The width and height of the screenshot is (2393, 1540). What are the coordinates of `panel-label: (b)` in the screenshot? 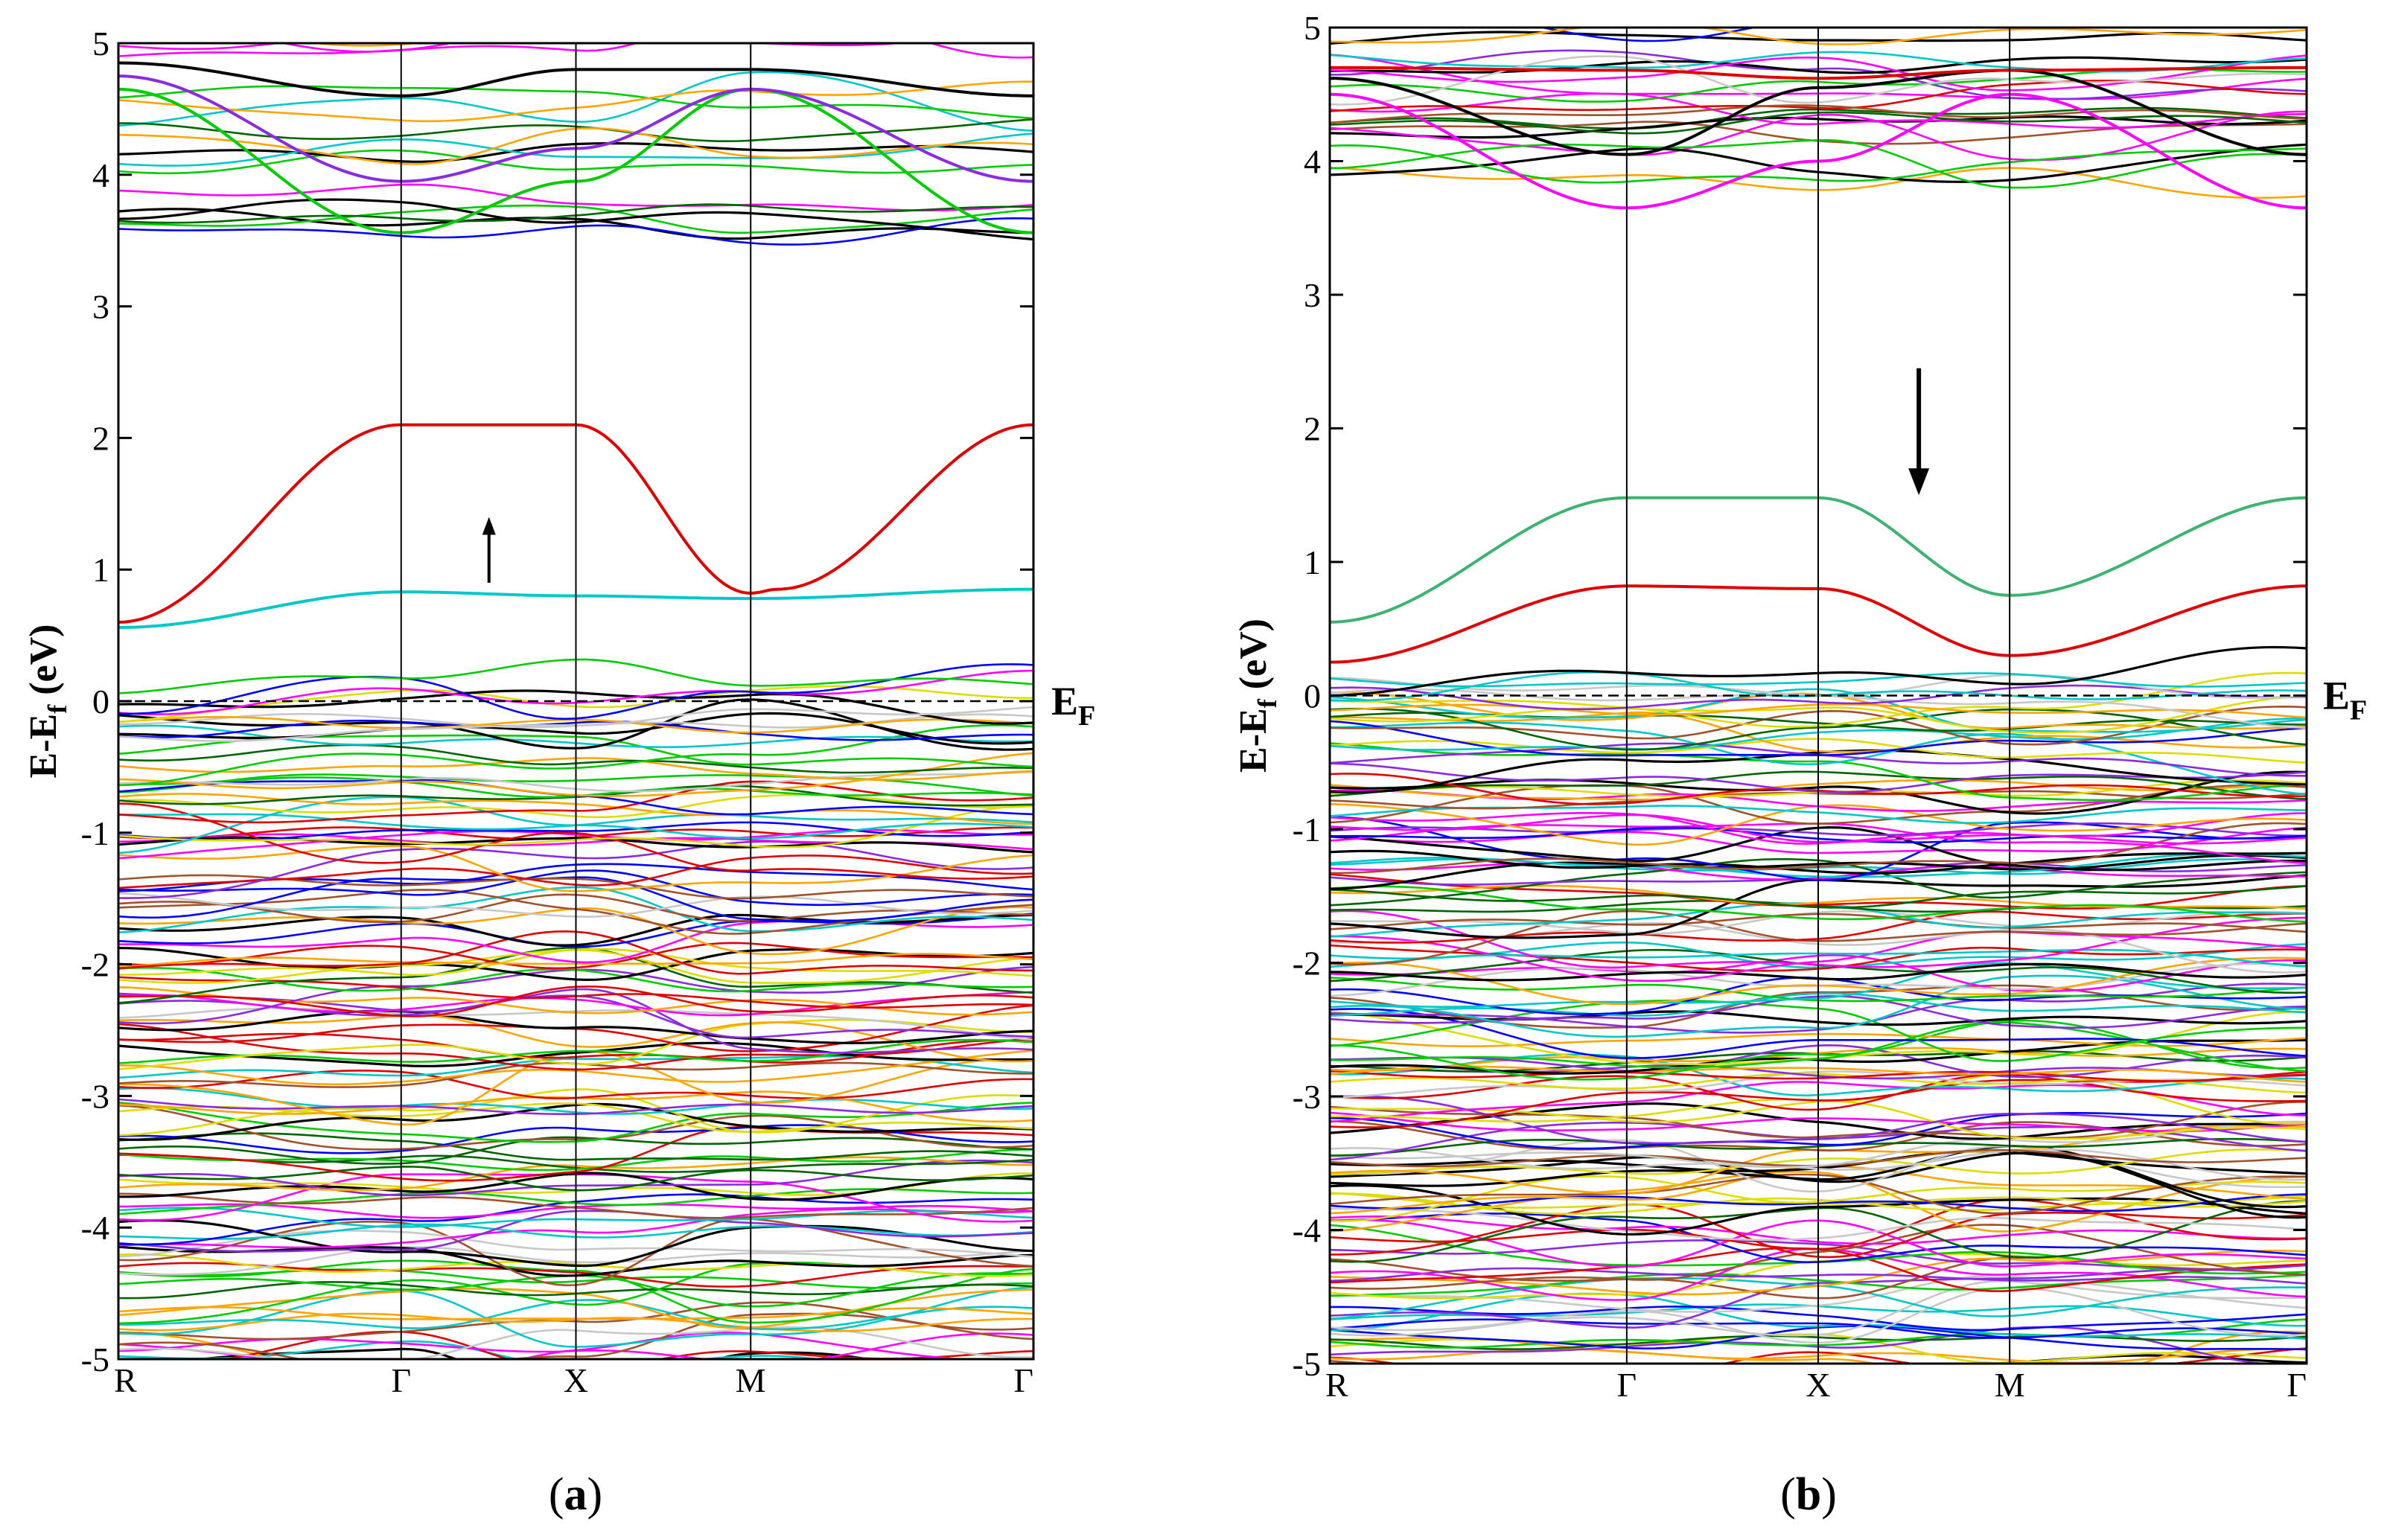 It's located at (1808, 1494).